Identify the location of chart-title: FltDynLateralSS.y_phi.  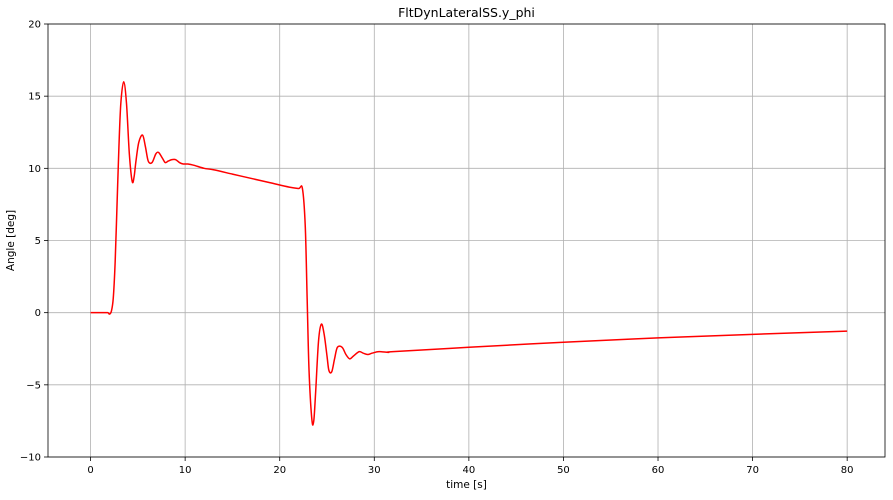
(466, 12).